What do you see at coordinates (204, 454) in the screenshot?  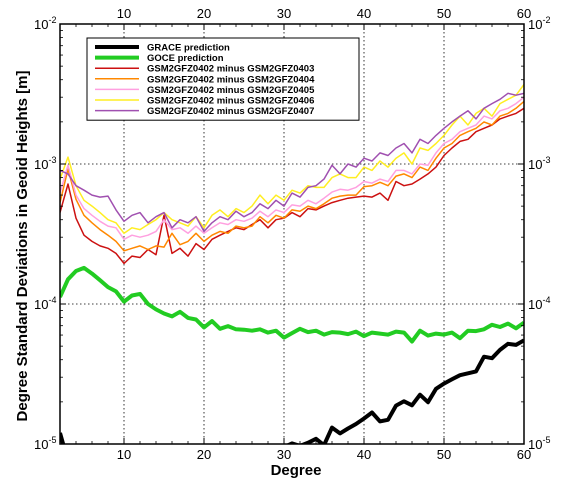 I see `x-tick-label: 20` at bounding box center [204, 454].